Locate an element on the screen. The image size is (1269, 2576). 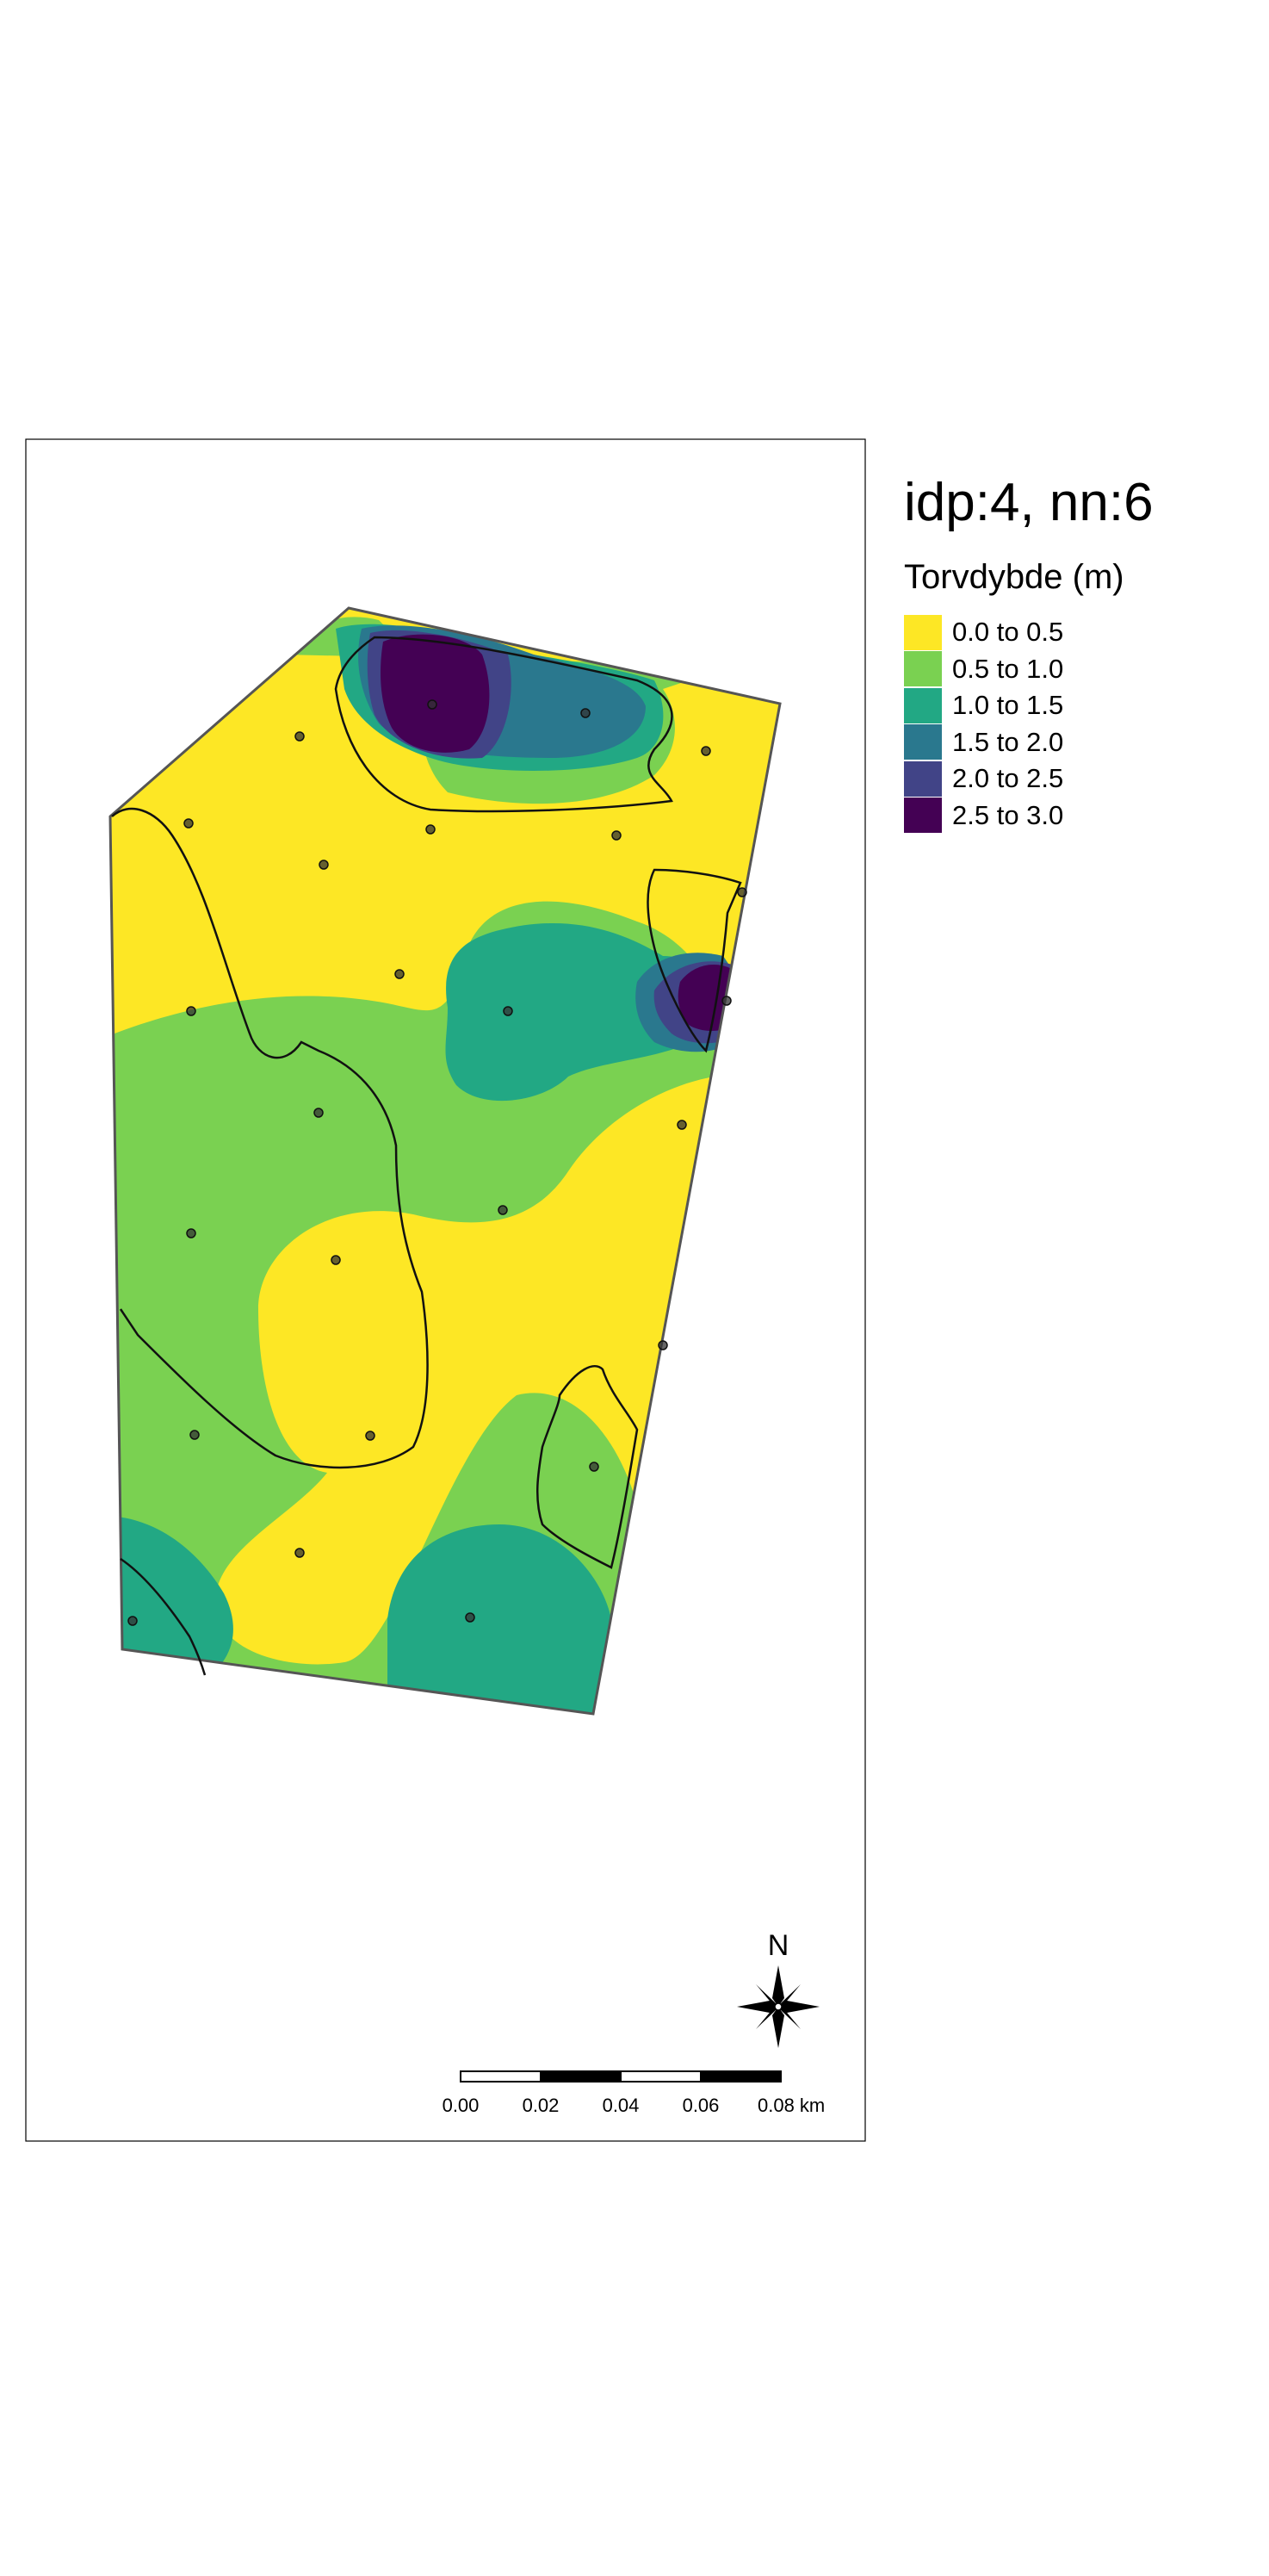
north-arrow: N is located at coordinates (778, 1988).